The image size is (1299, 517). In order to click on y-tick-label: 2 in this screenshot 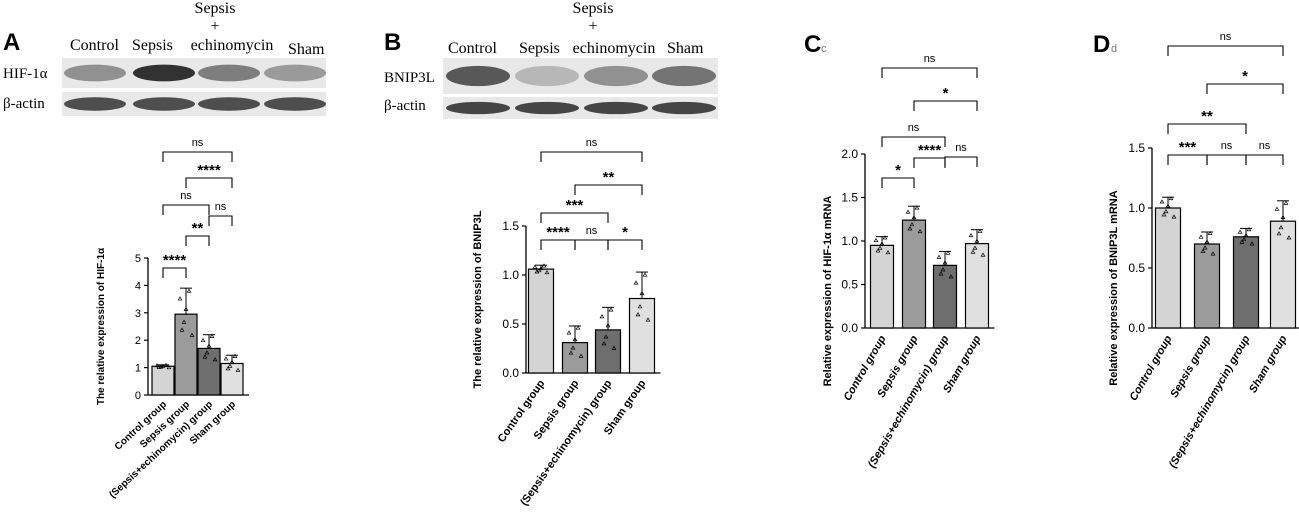, I will do `click(138, 341)`.